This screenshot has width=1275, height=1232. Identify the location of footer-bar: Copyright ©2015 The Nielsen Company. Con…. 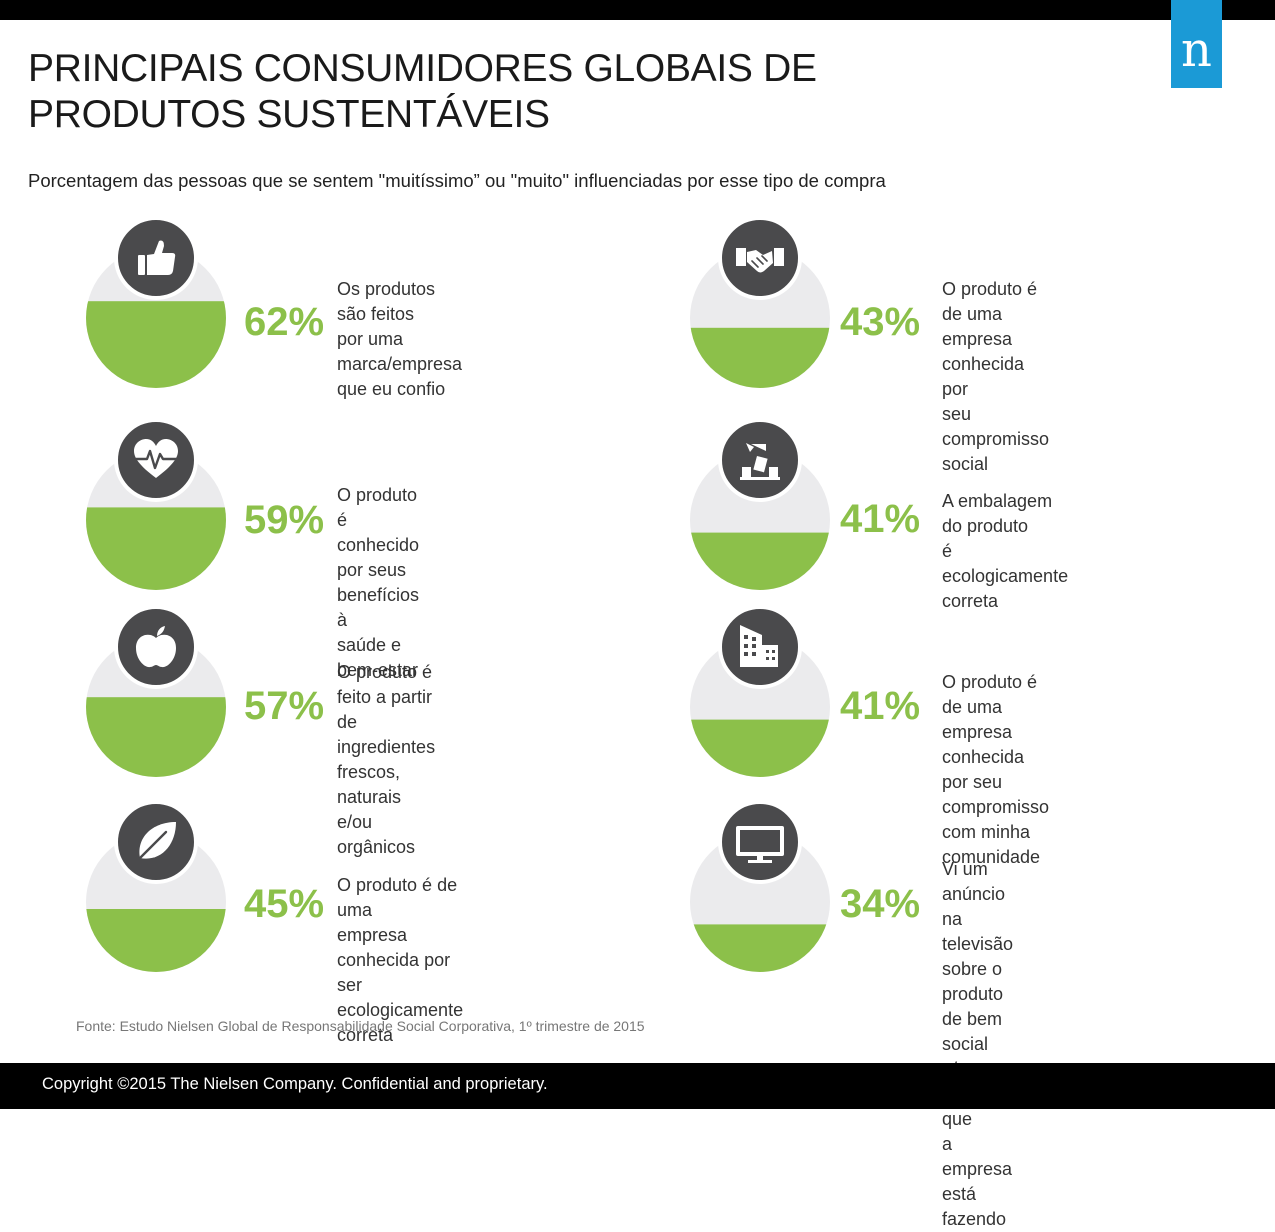
(637, 1086).